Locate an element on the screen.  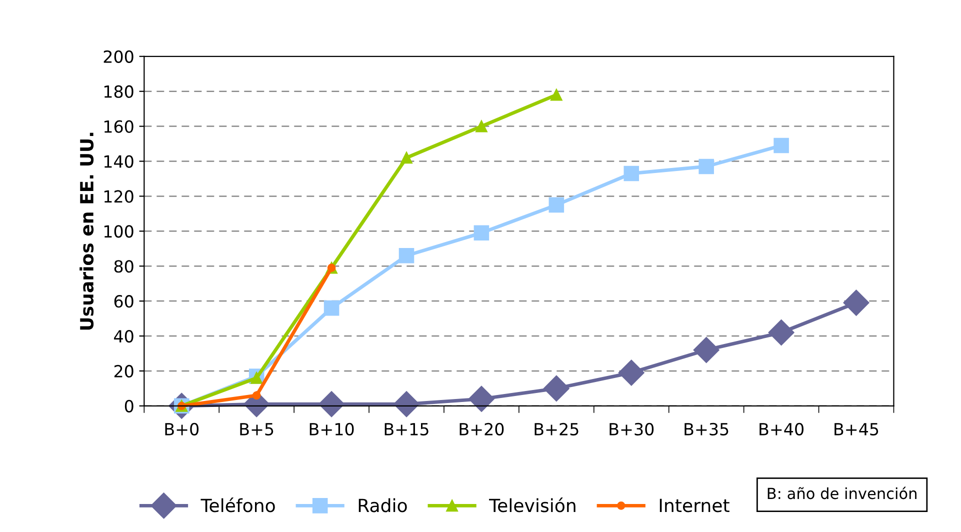
legend-label: Radio is located at coordinates (382, 505).